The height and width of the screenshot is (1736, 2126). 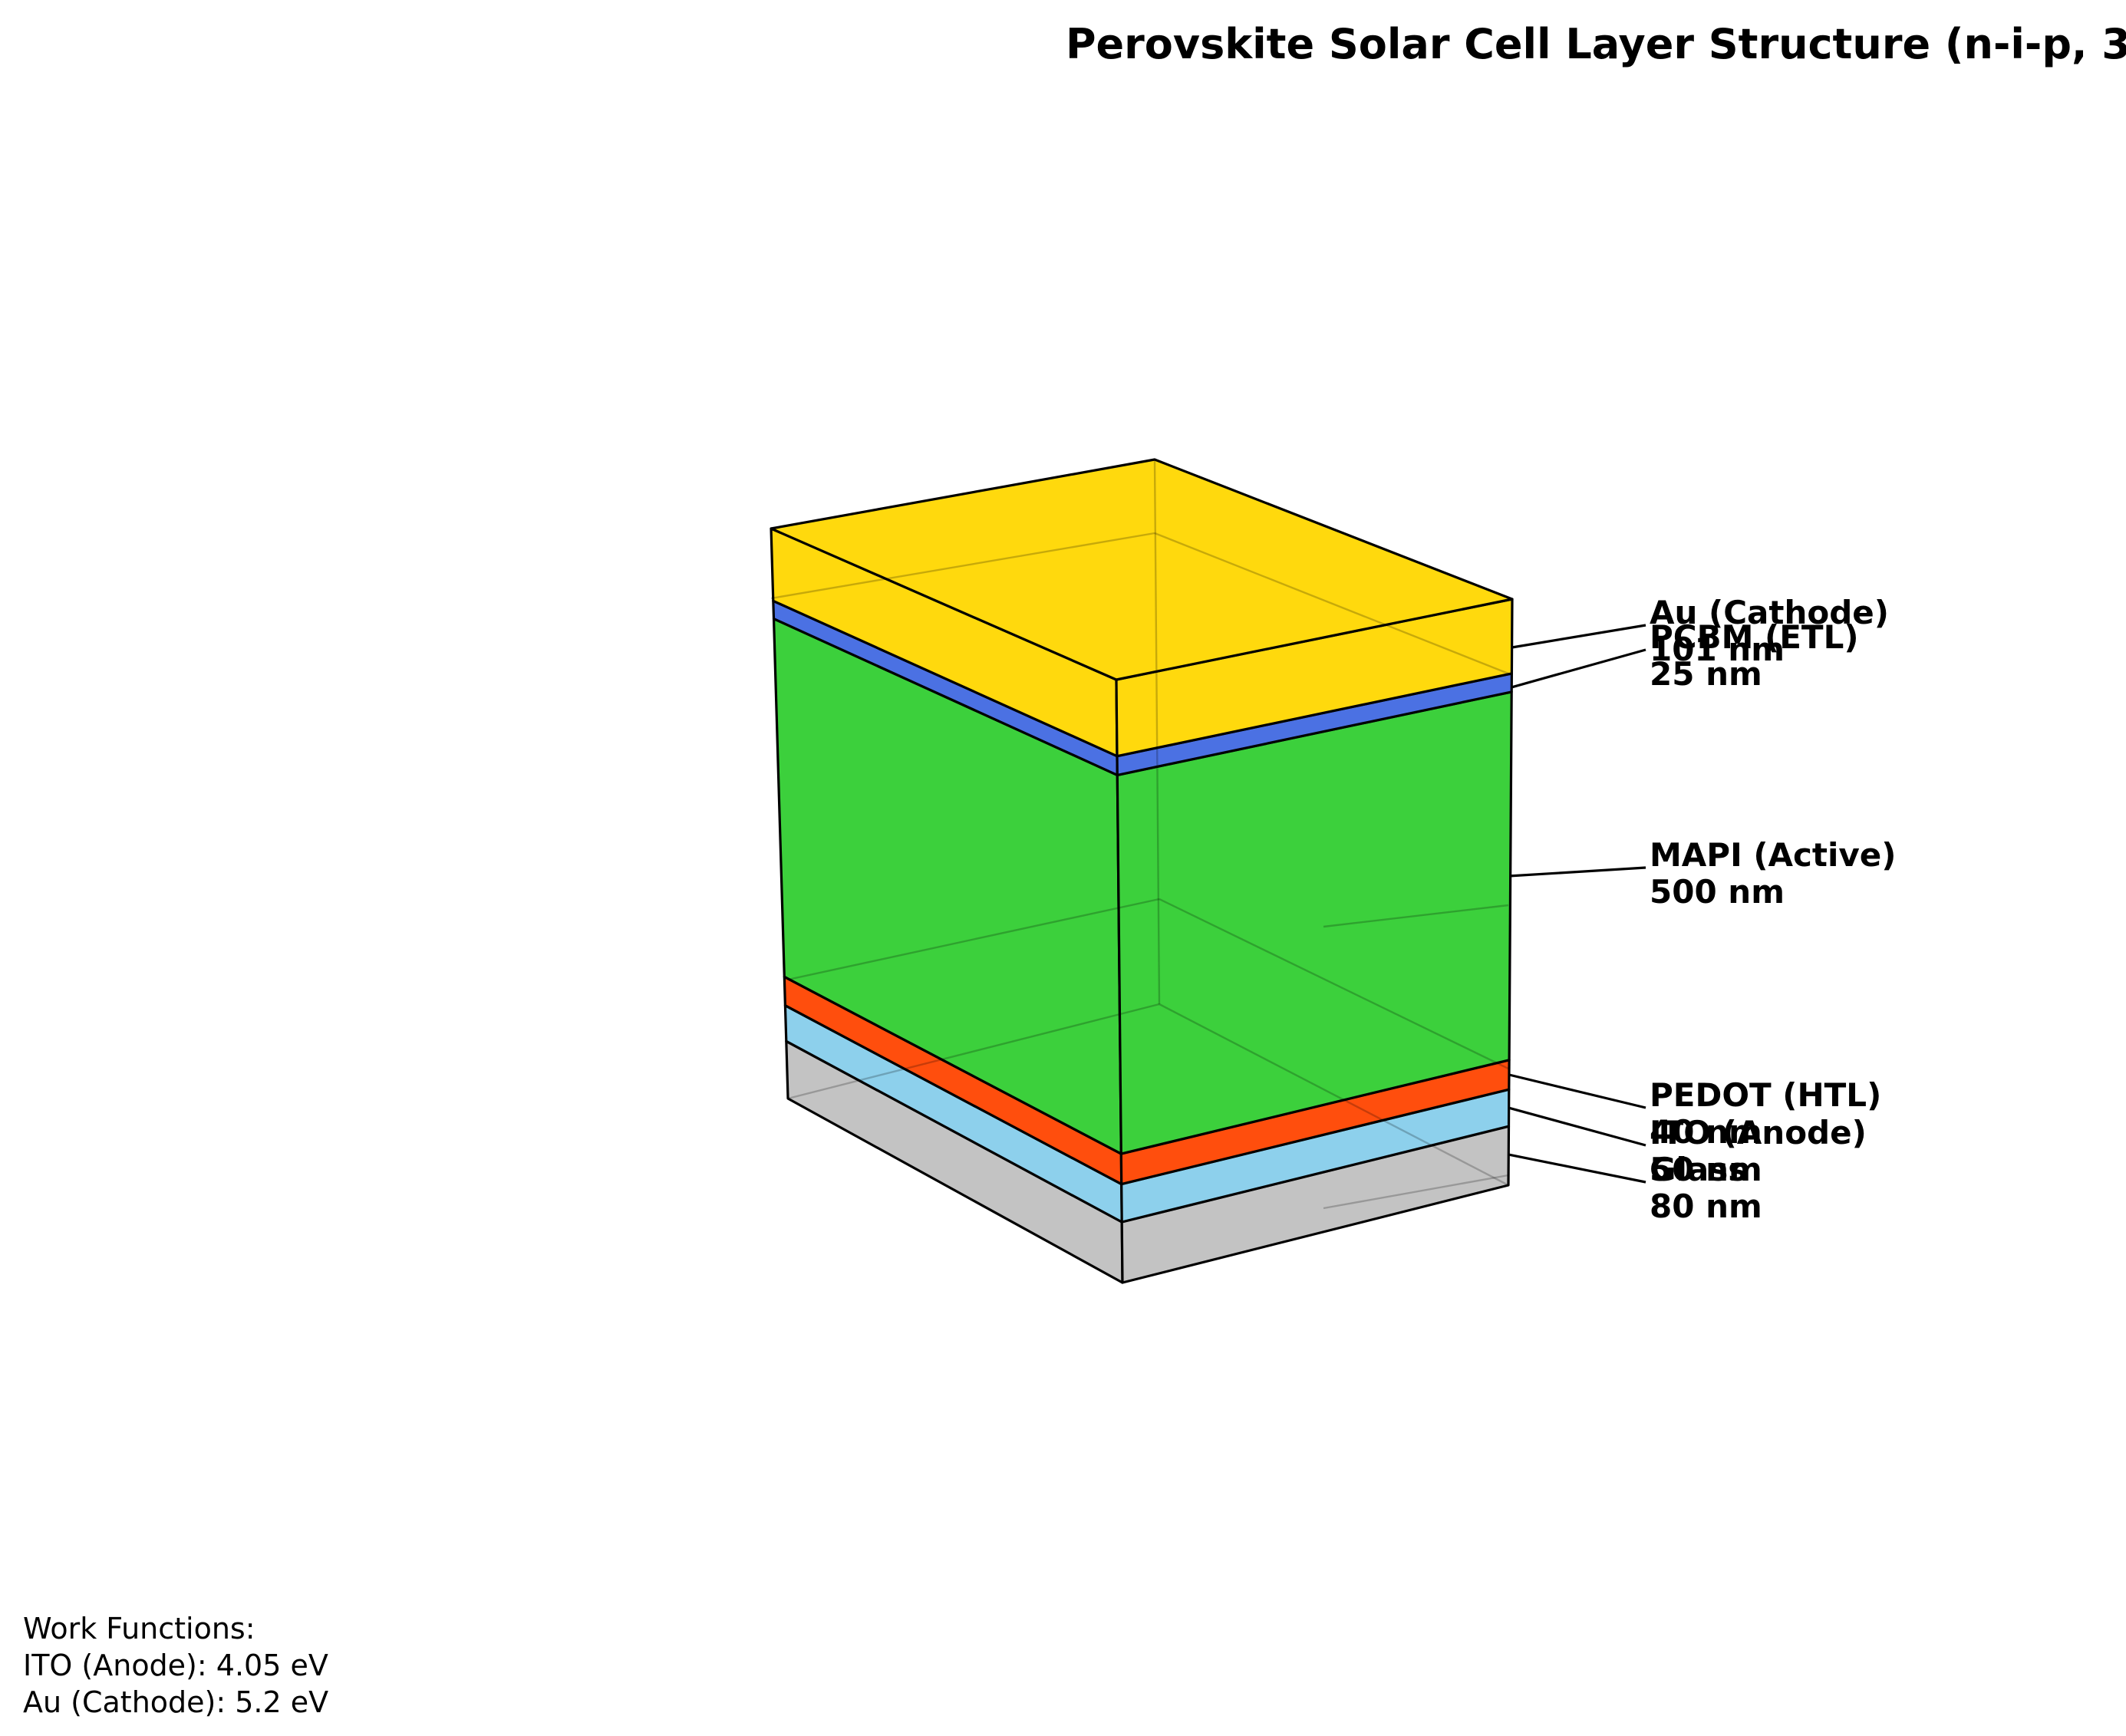 I want to click on label-pcbm-thickness: 25 nm, so click(x=1706, y=674).